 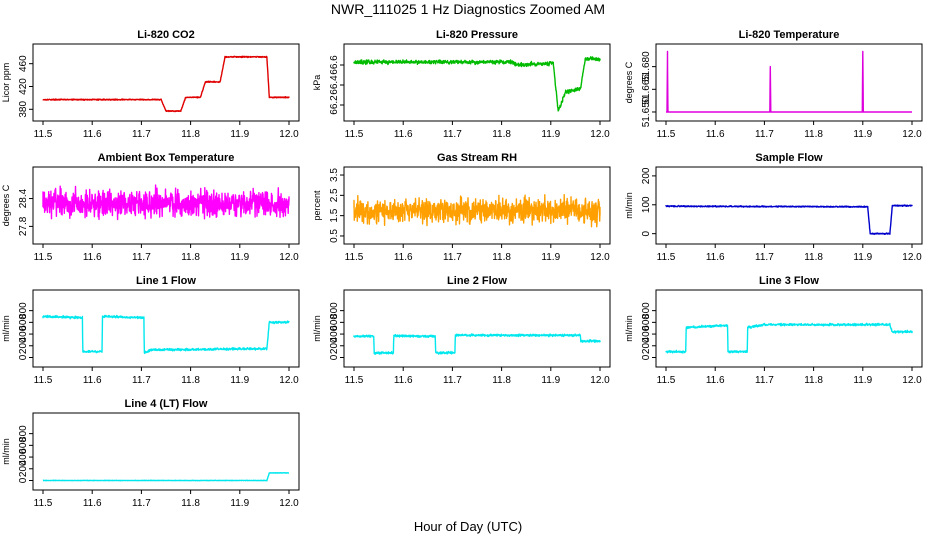 What do you see at coordinates (477, 84) in the screenshot?
I see `series-line-pressure` at bounding box center [477, 84].